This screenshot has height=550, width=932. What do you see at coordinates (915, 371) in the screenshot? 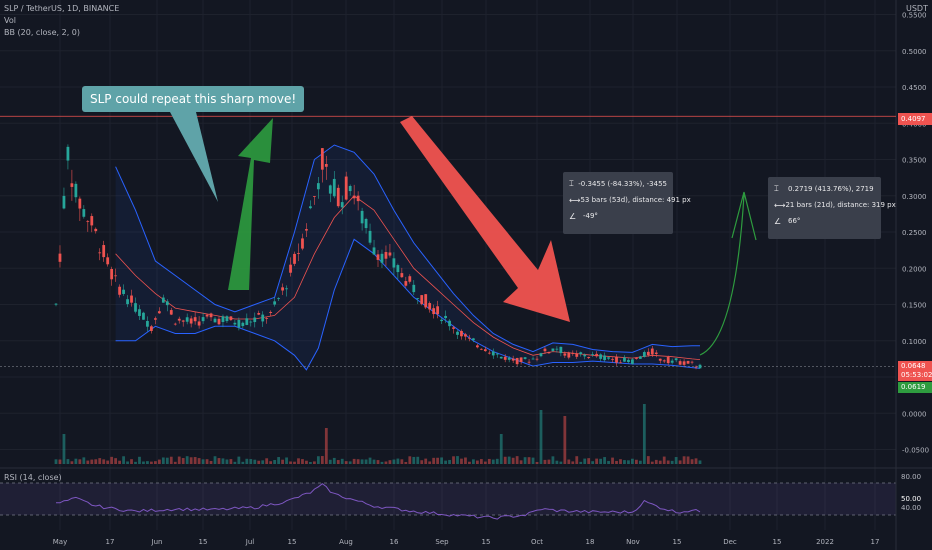
I see `current-price-tag: 0.0648 05:53:02` at bounding box center [915, 371].